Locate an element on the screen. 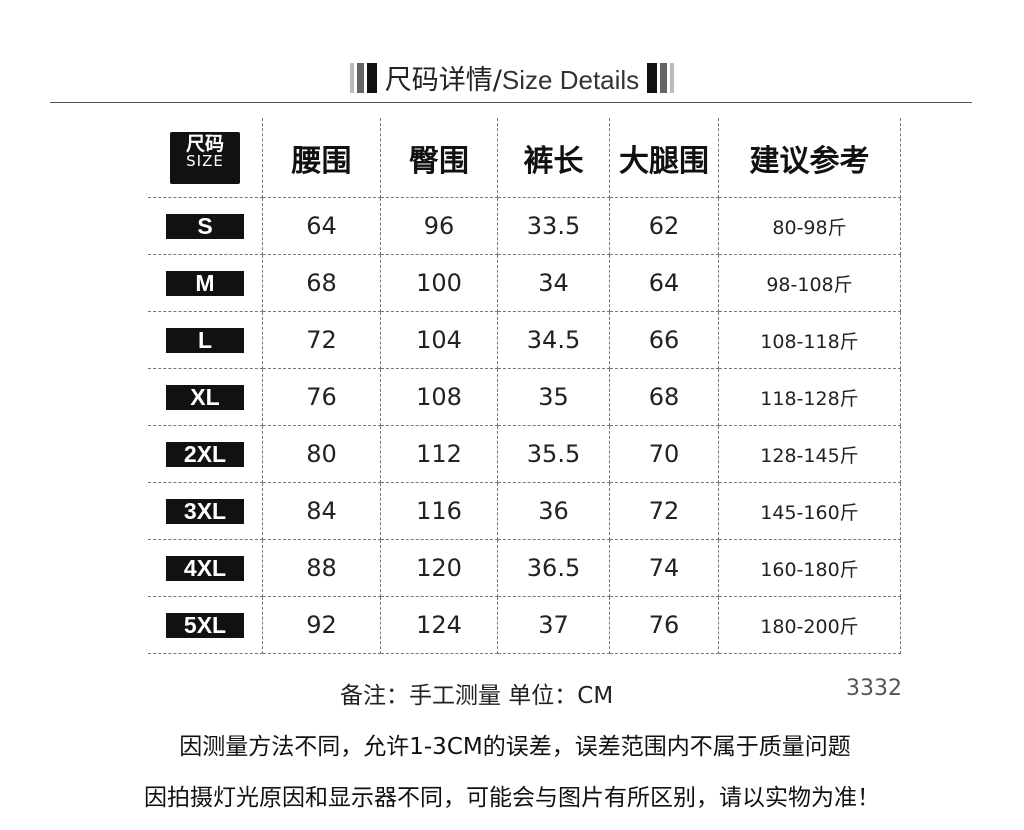 The width and height of the screenshot is (1024, 830). measurement-cell: 124 is located at coordinates (439, 625).